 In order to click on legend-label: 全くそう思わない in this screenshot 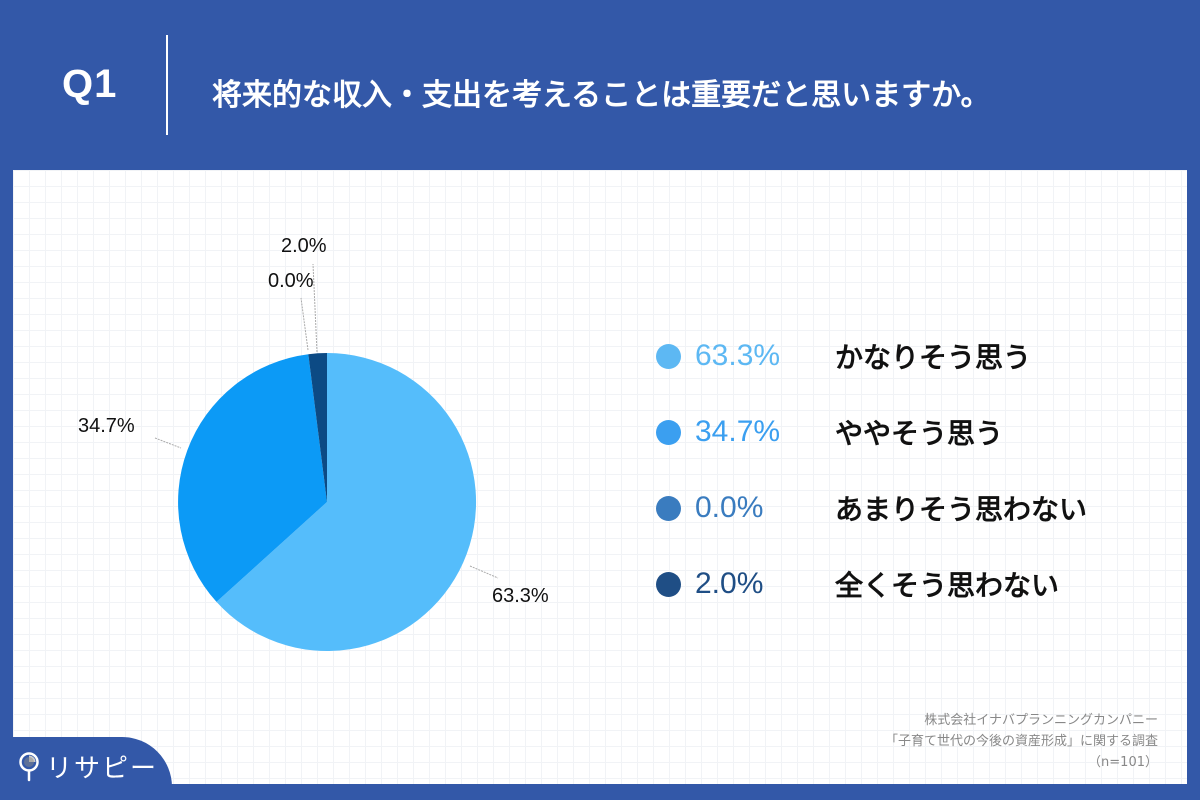, I will do `click(947, 585)`.